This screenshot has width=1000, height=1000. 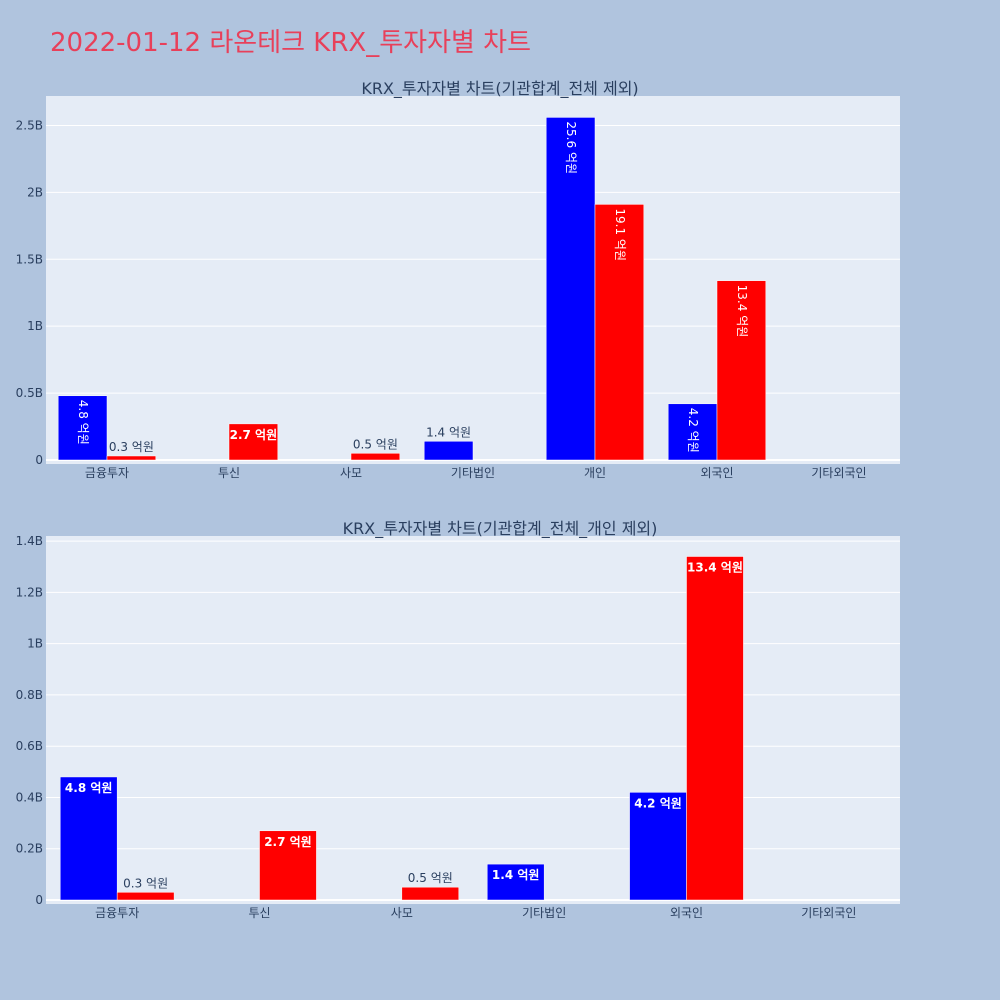 What do you see at coordinates (29, 125) in the screenshot?
I see `y-tick-label: 2.5B` at bounding box center [29, 125].